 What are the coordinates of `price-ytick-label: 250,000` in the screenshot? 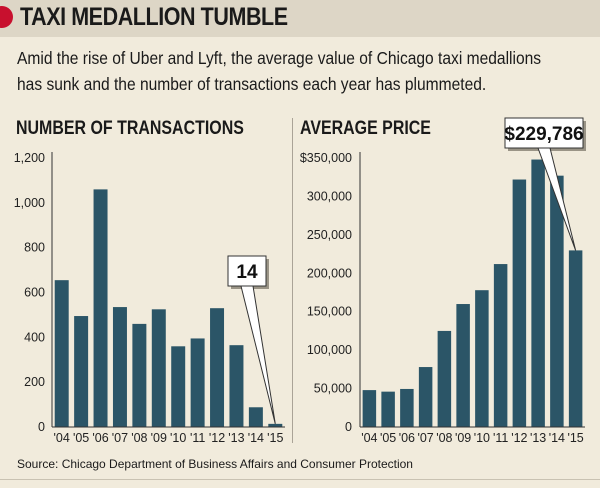 It's located at (329, 235).